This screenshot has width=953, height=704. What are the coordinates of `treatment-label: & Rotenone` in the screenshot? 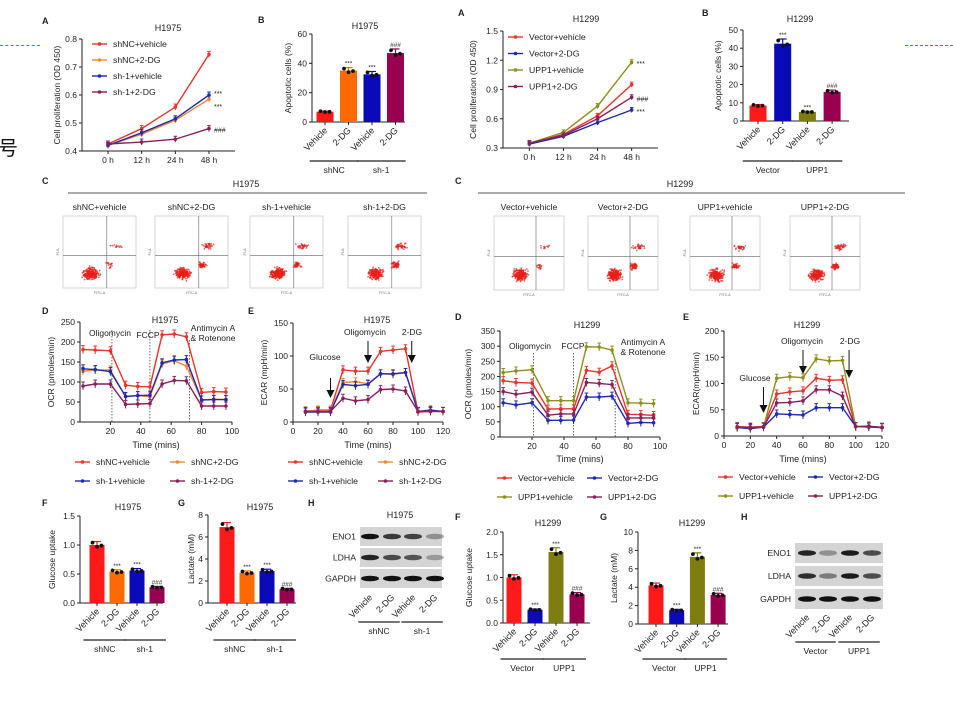 It's located at (643, 352).